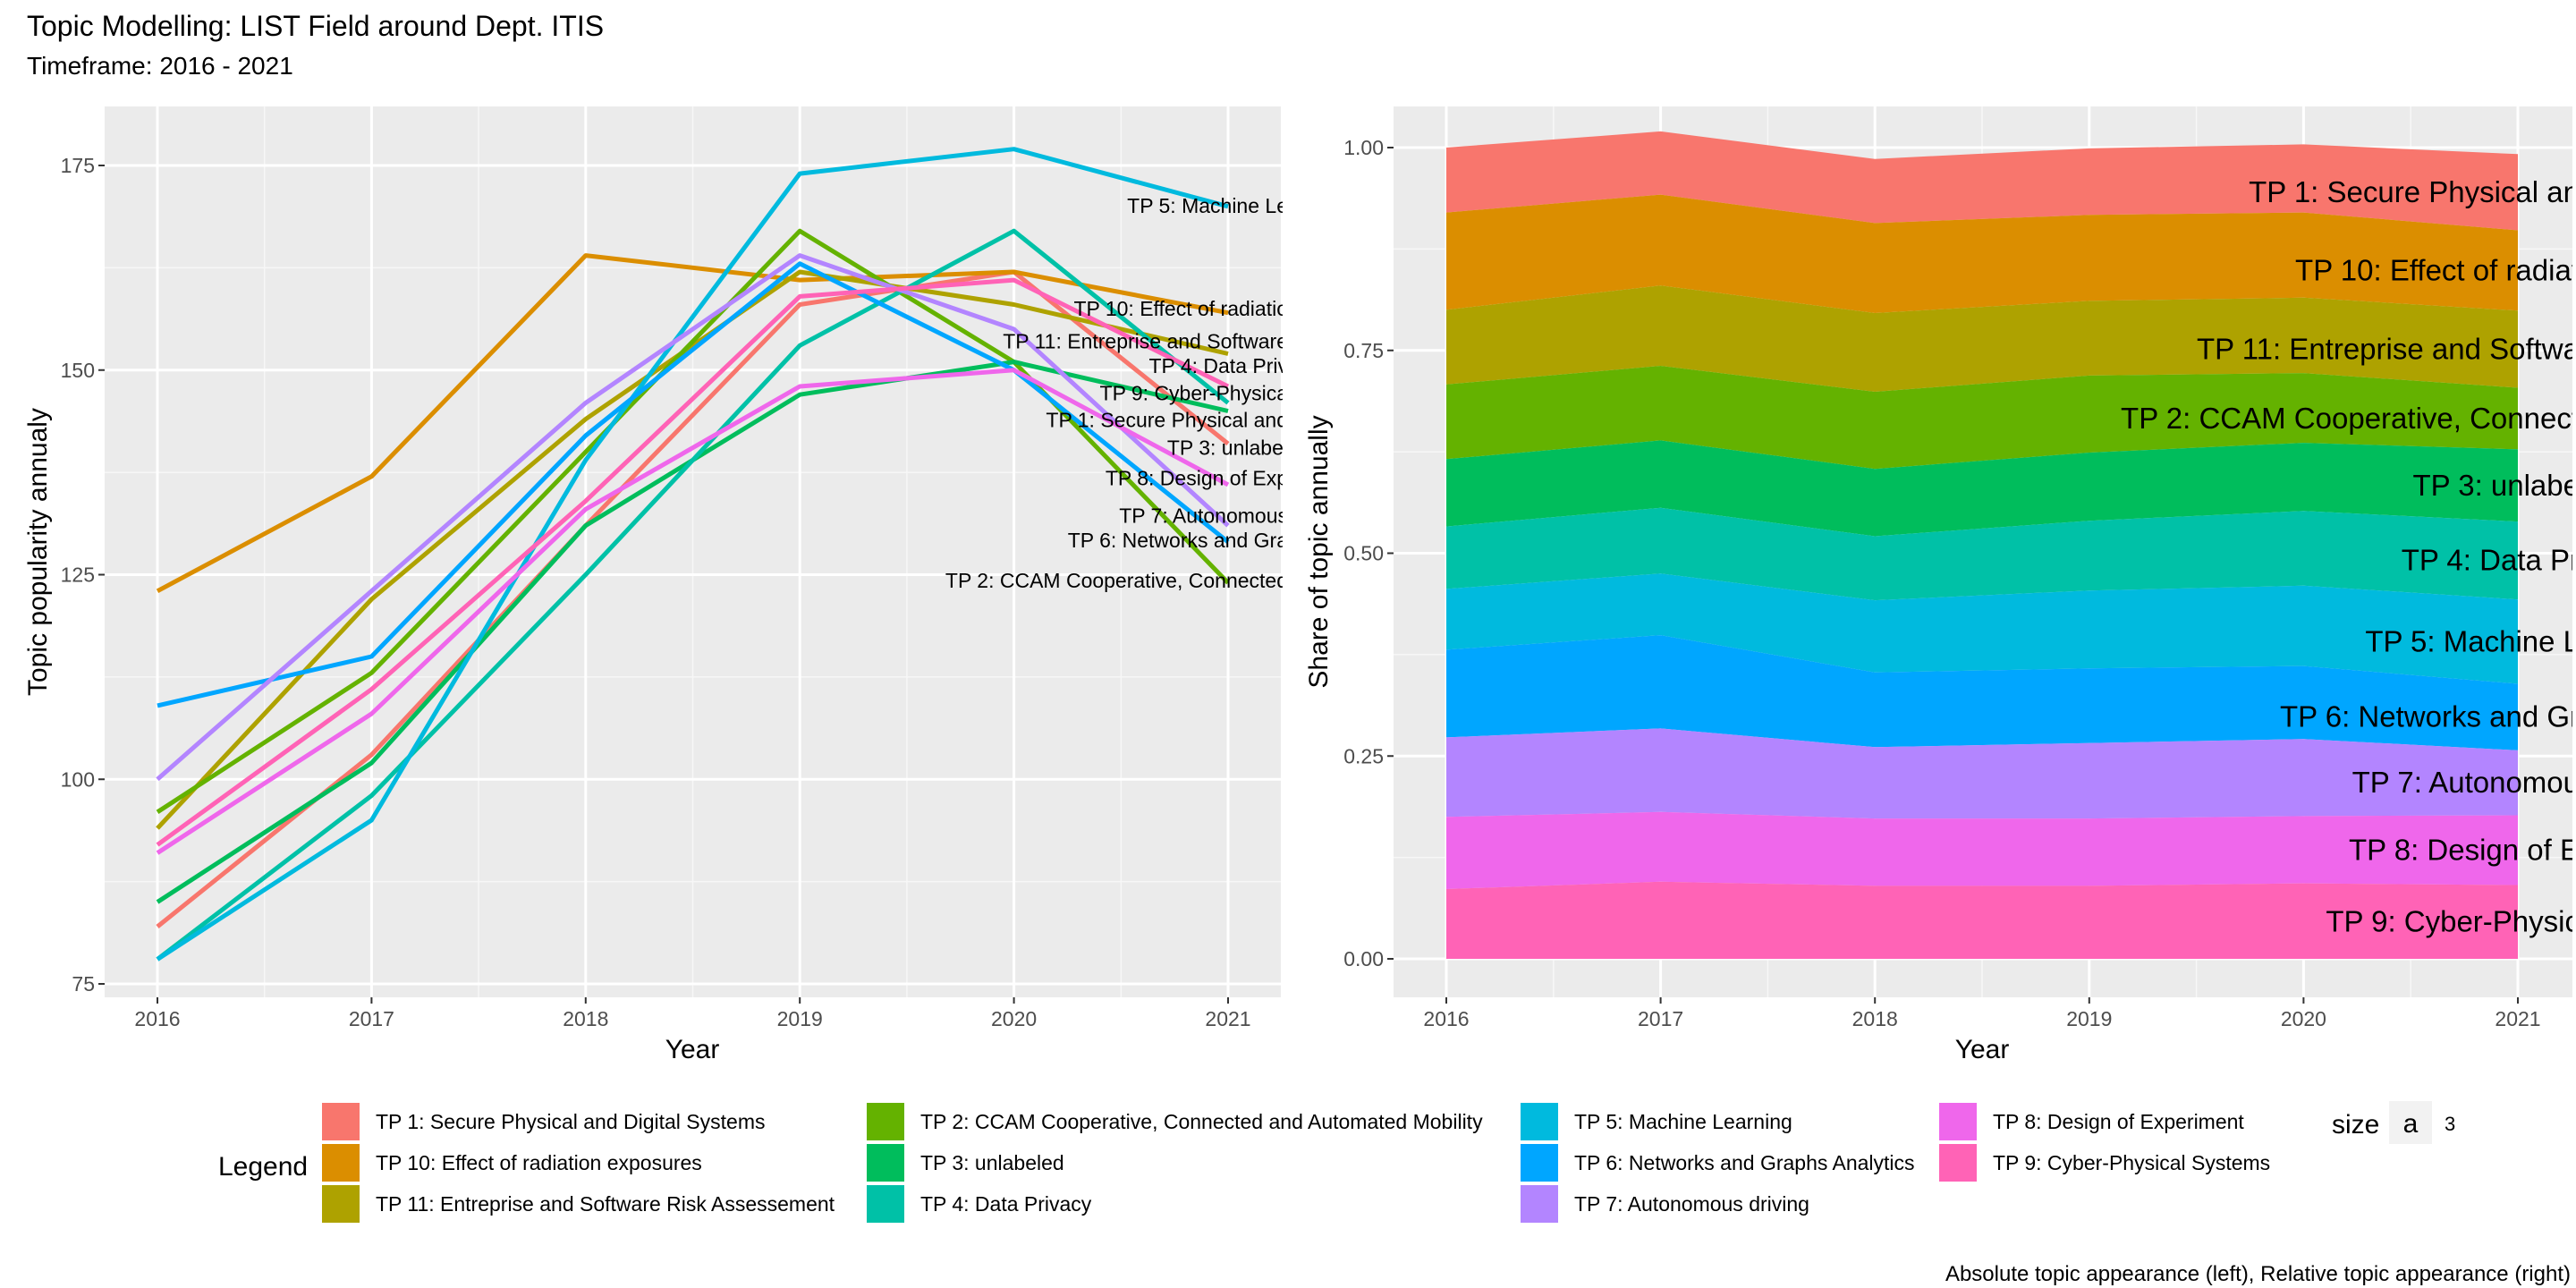  Describe the element at coordinates (692, 1049) in the screenshot. I see `left-x-axis-title: Year` at that location.